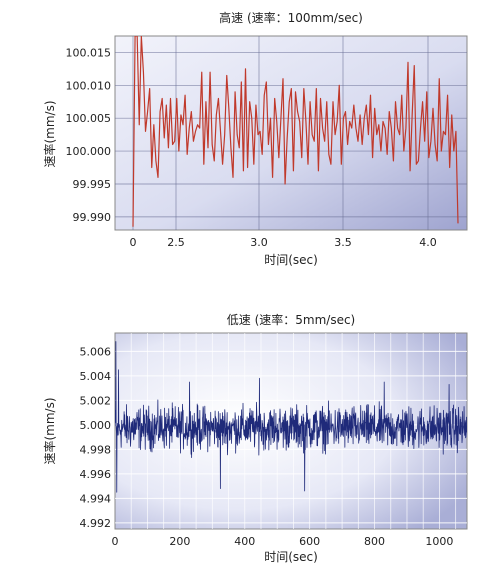 The height and width of the screenshot is (587, 500). I want to click on chart-1-y-tick-label: 100.010, so click(89, 85).